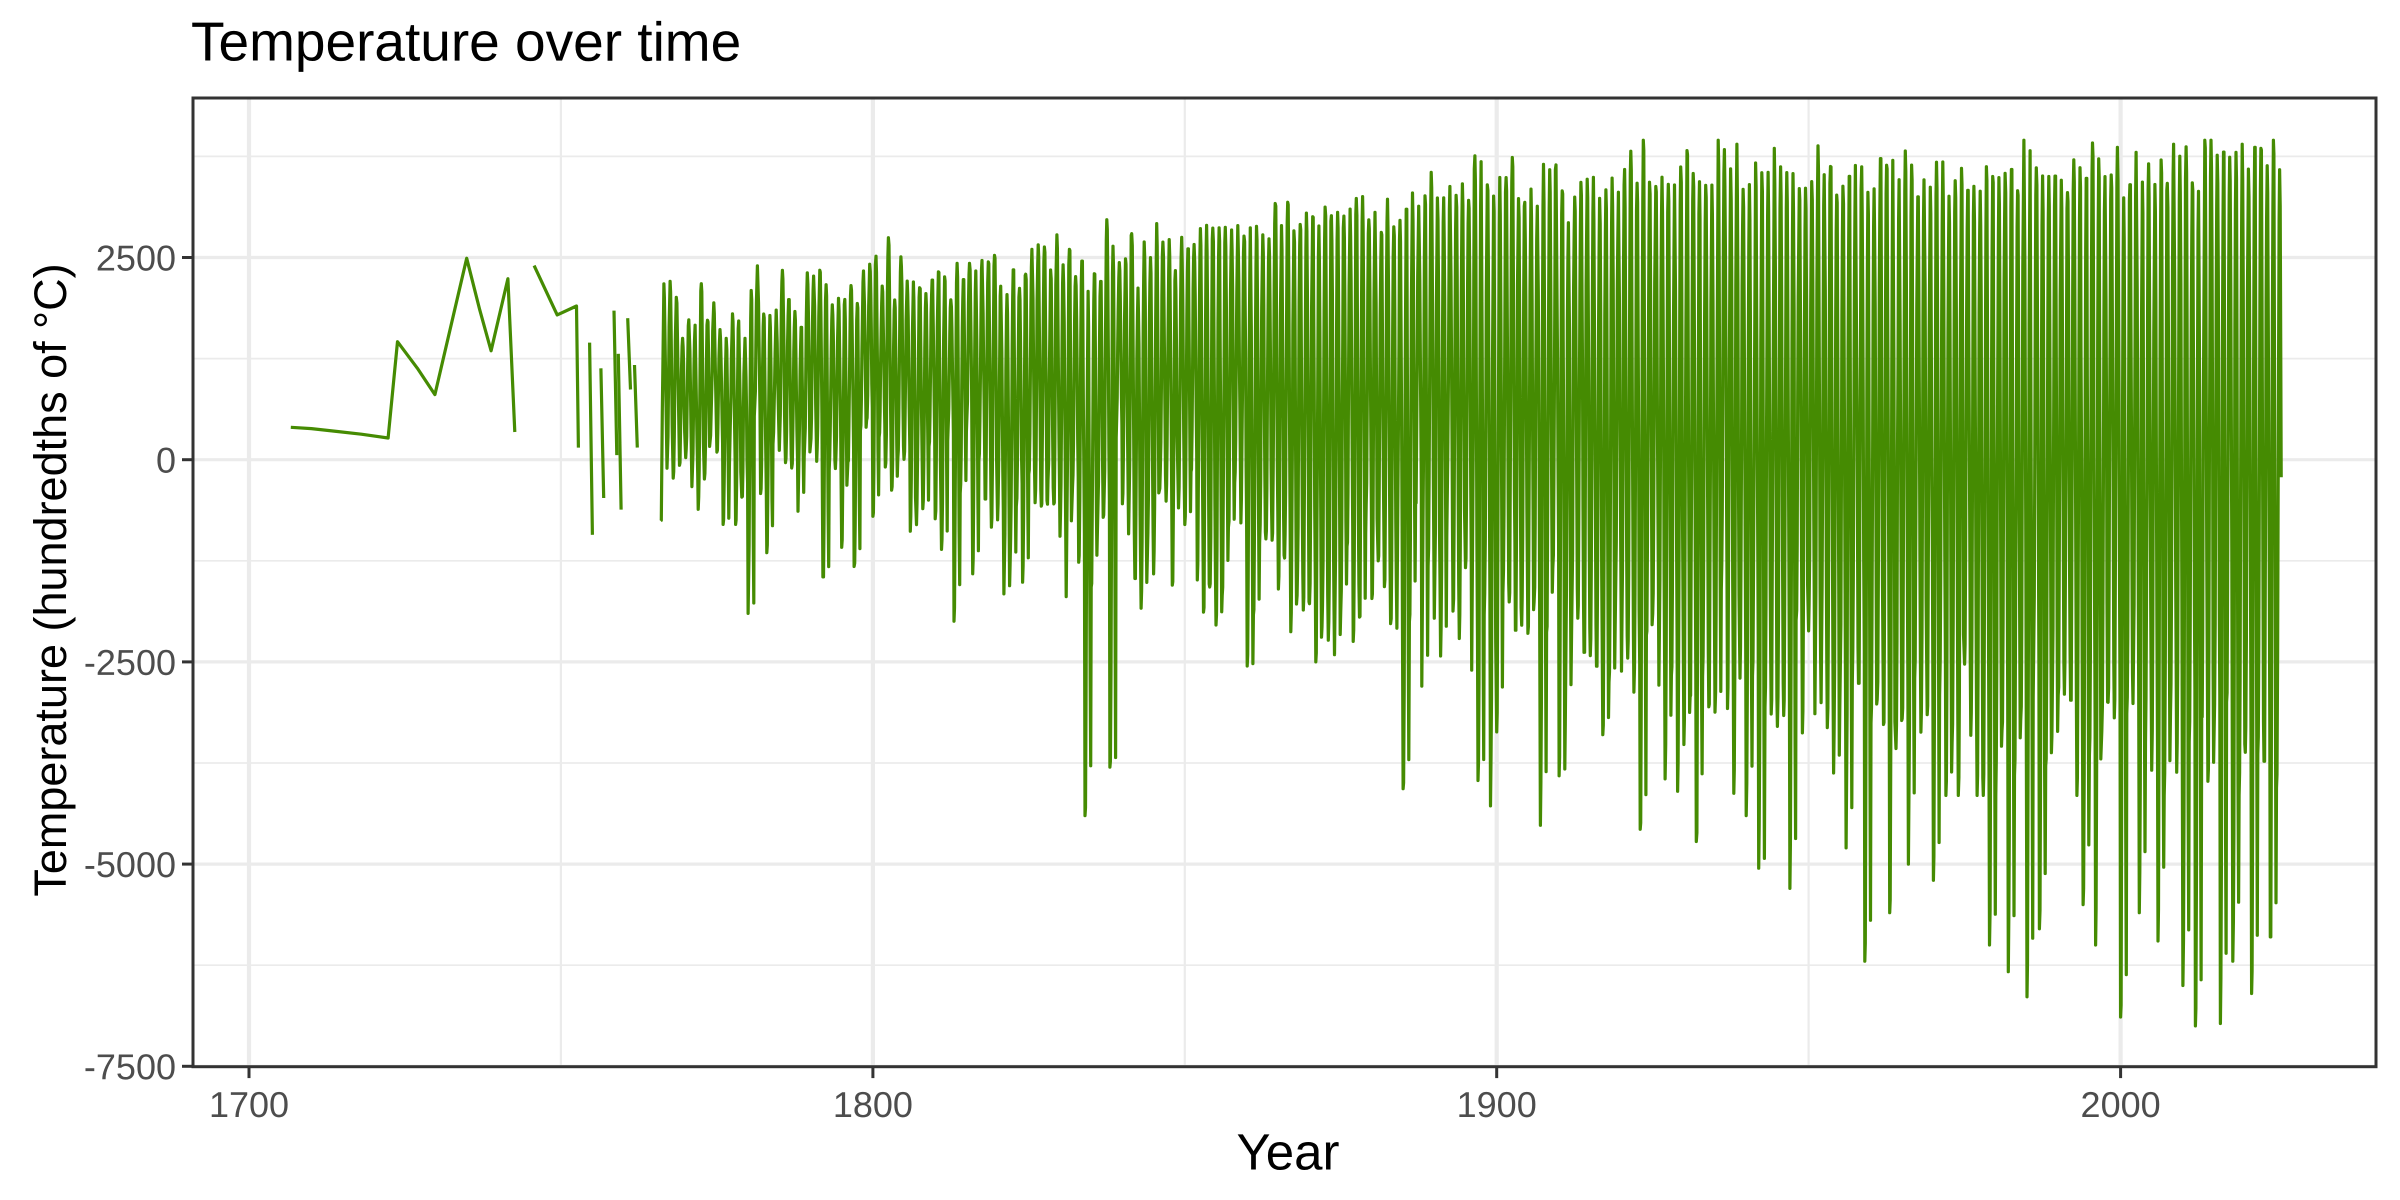  I want to click on svg-text: Temperature over time, so click(466, 42).